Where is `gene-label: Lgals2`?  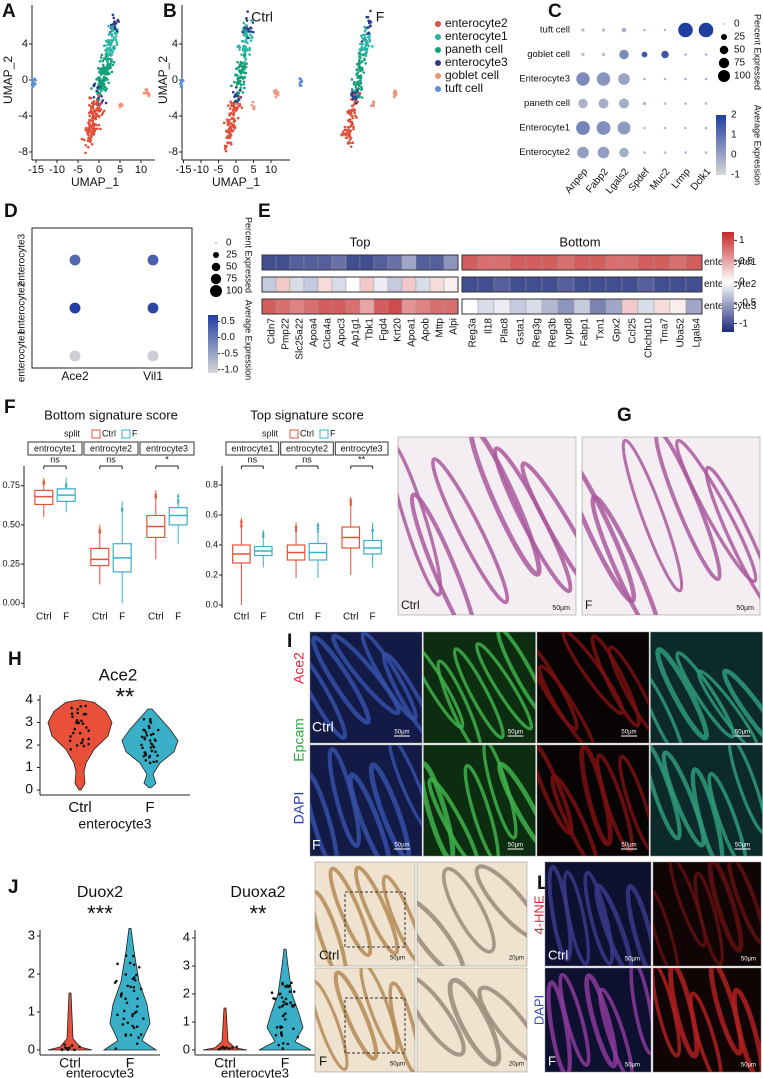
gene-label: Lgals2 is located at coordinates (618, 181).